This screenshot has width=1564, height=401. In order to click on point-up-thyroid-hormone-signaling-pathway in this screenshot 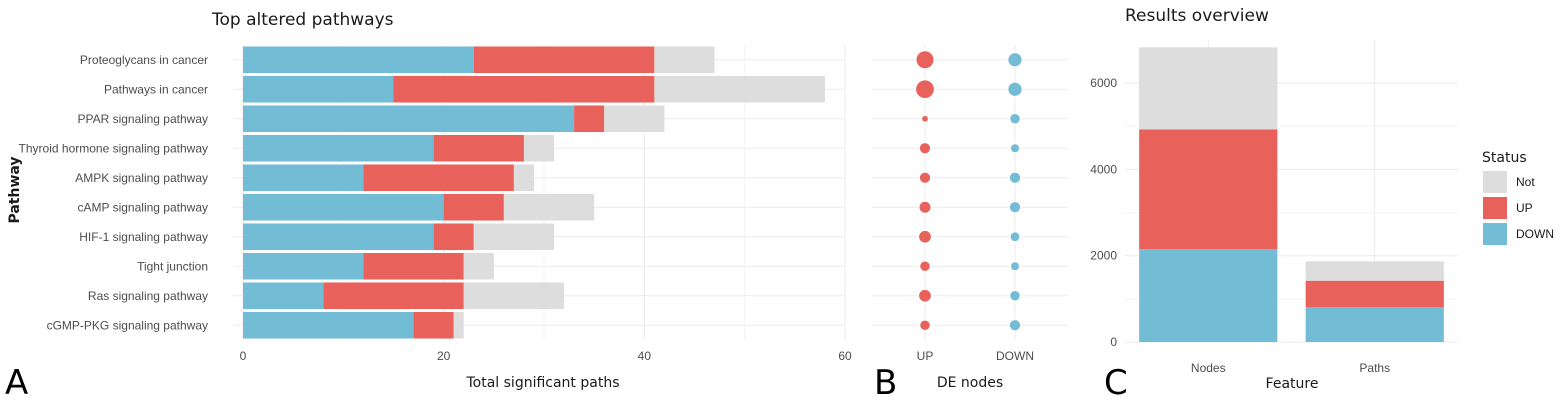, I will do `click(925, 148)`.